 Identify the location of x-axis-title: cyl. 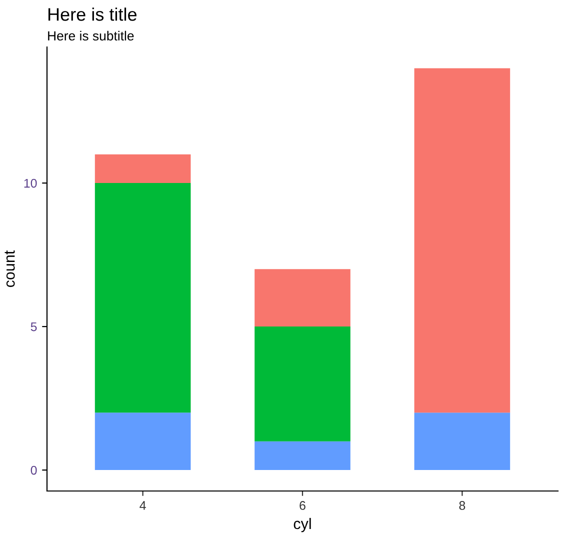
(302, 525).